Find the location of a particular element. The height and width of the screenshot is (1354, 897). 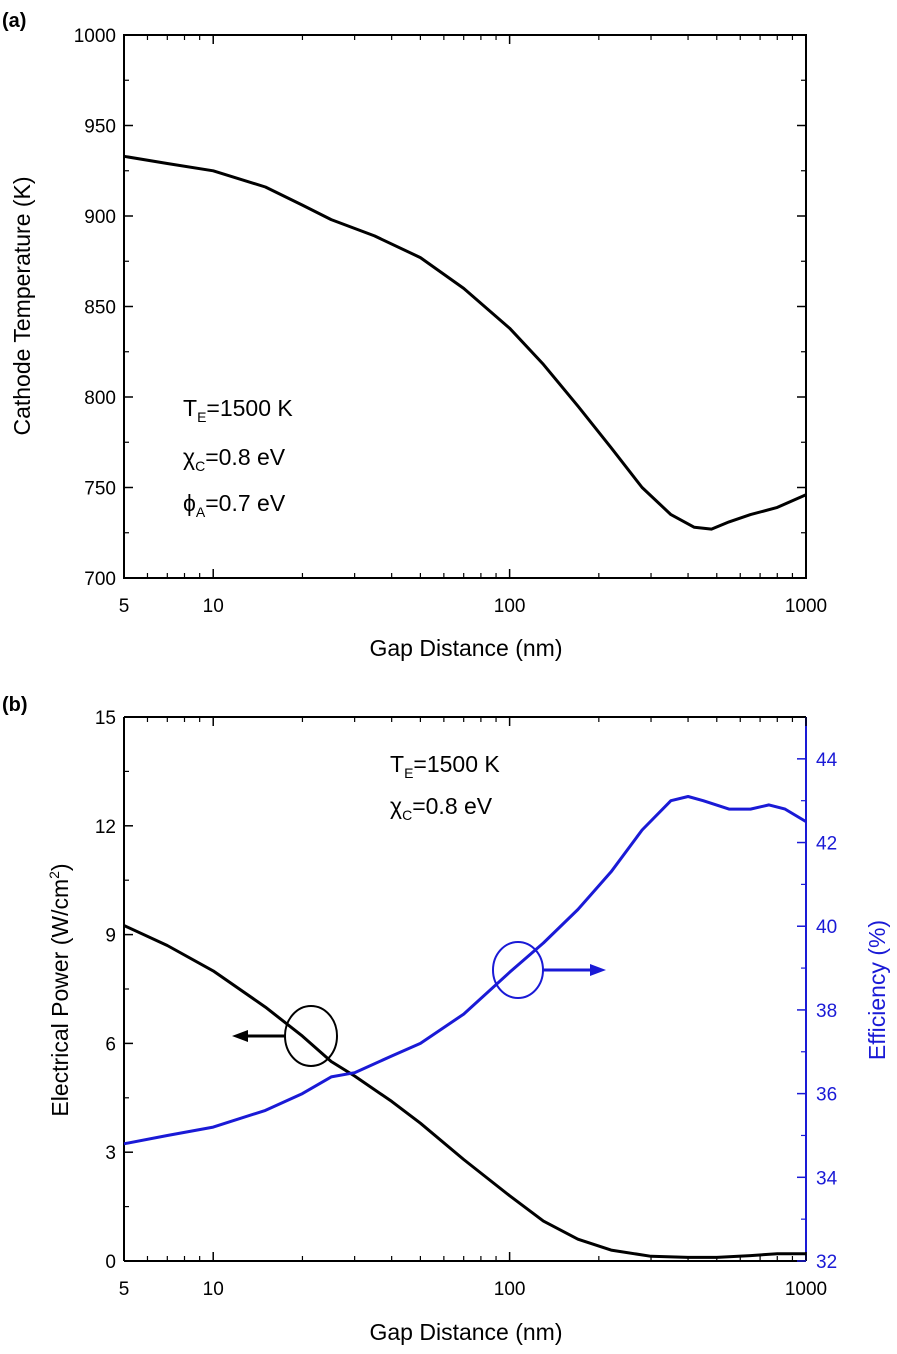

efficiency-arrow-head is located at coordinates (598, 970).